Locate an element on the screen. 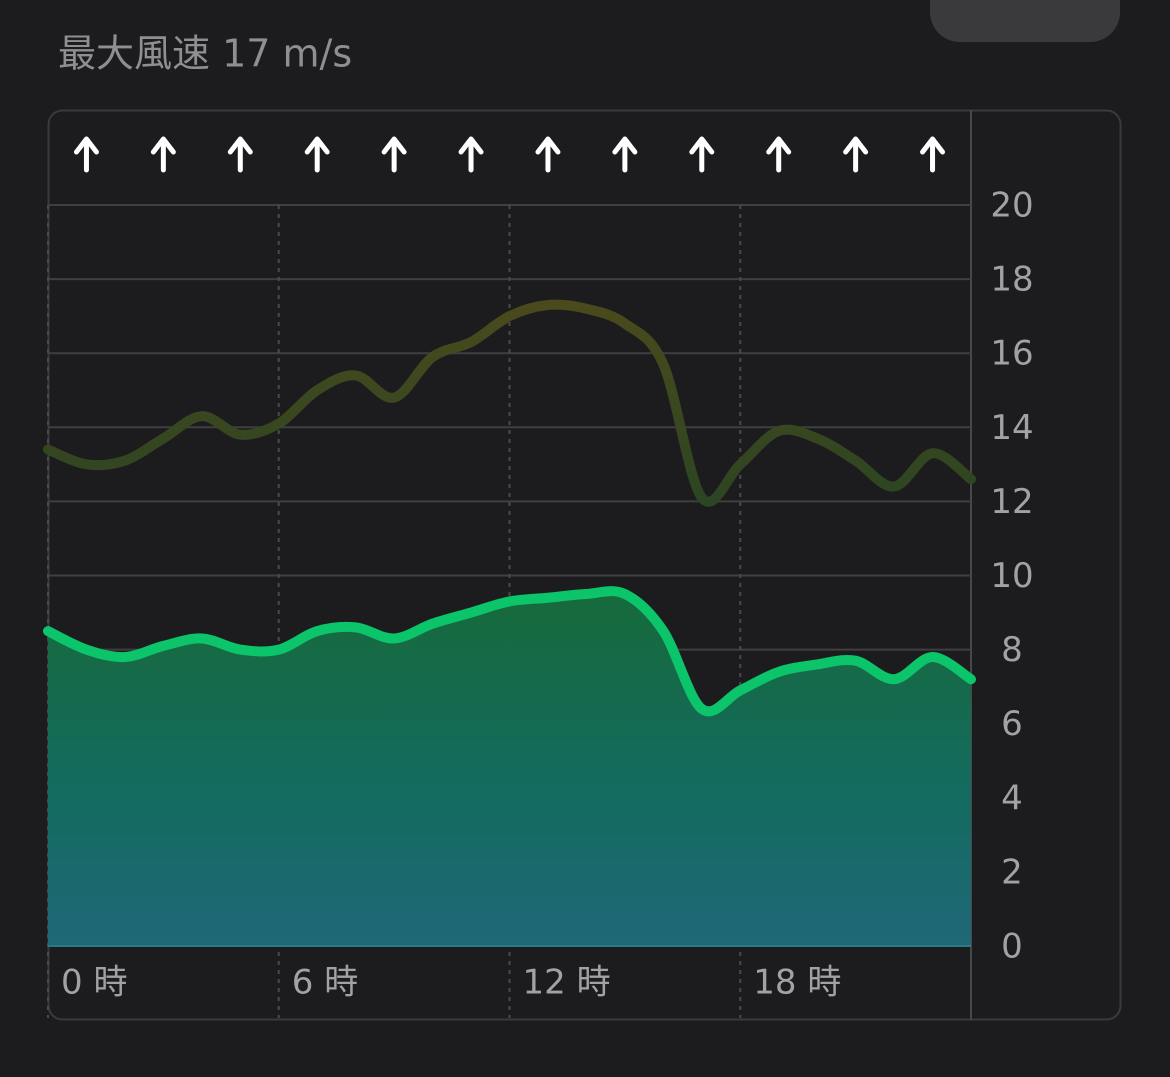  y-tick-label: 10 is located at coordinates (1011, 576).